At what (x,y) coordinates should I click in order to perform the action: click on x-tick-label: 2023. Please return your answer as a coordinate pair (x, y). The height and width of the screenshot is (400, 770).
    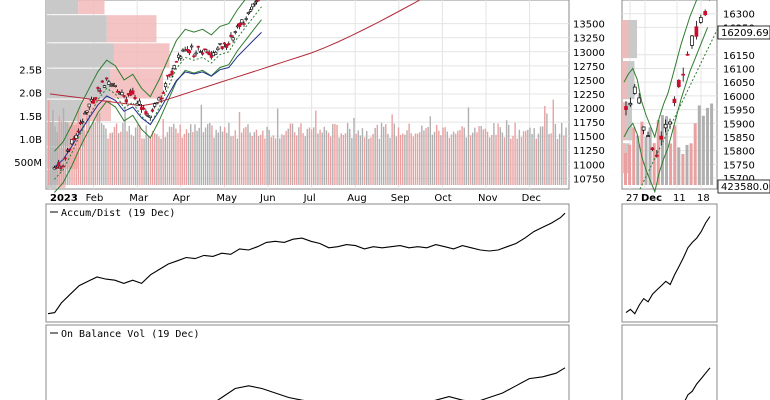
    Looking at the image, I should click on (64, 198).